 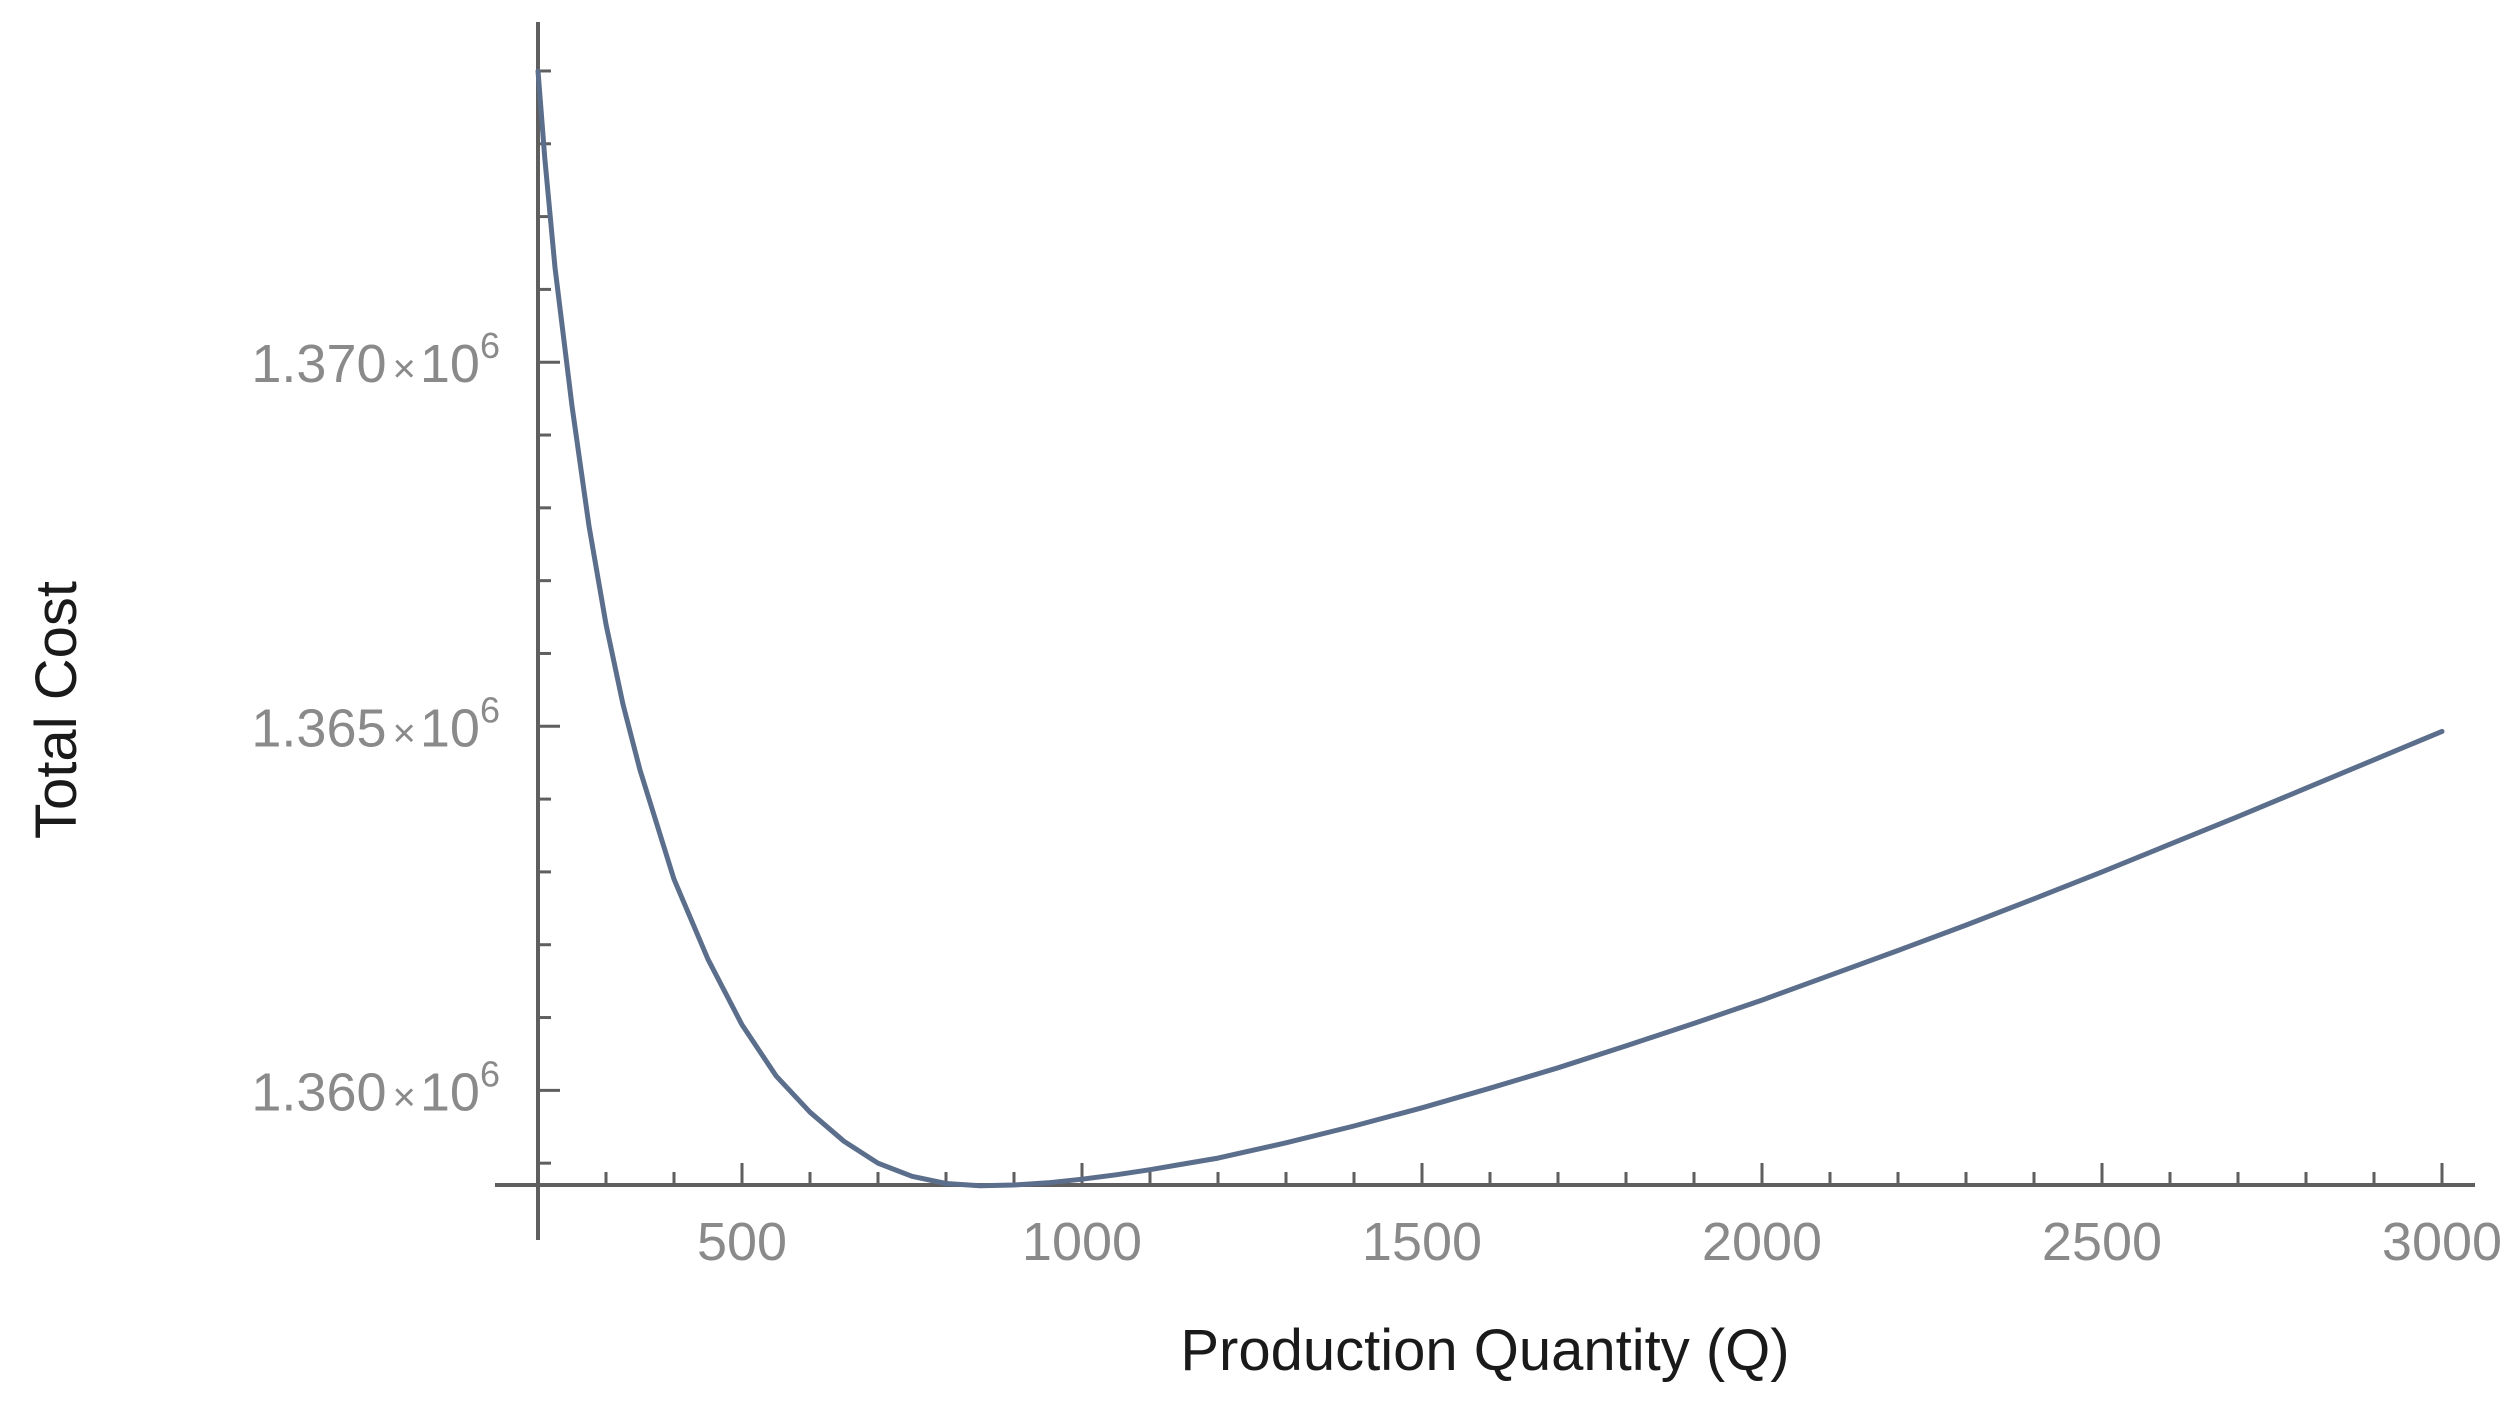 I want to click on y-tick-label: 1.365 ×10⁶, so click(x=375, y=723).